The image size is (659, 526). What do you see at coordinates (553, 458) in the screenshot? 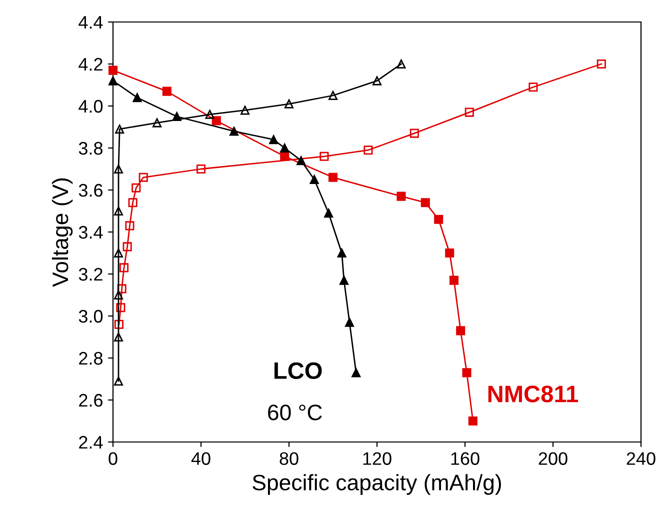
I see `x-tick-label: 200` at bounding box center [553, 458].